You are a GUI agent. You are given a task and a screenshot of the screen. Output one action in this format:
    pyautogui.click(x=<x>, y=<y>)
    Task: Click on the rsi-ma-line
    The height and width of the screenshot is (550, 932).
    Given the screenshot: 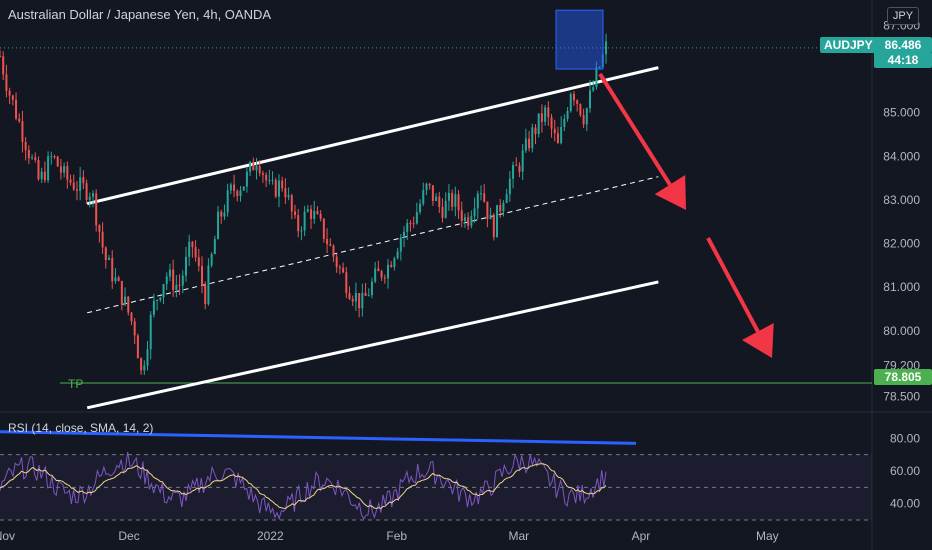 What is the action you would take?
    pyautogui.click(x=303, y=486)
    